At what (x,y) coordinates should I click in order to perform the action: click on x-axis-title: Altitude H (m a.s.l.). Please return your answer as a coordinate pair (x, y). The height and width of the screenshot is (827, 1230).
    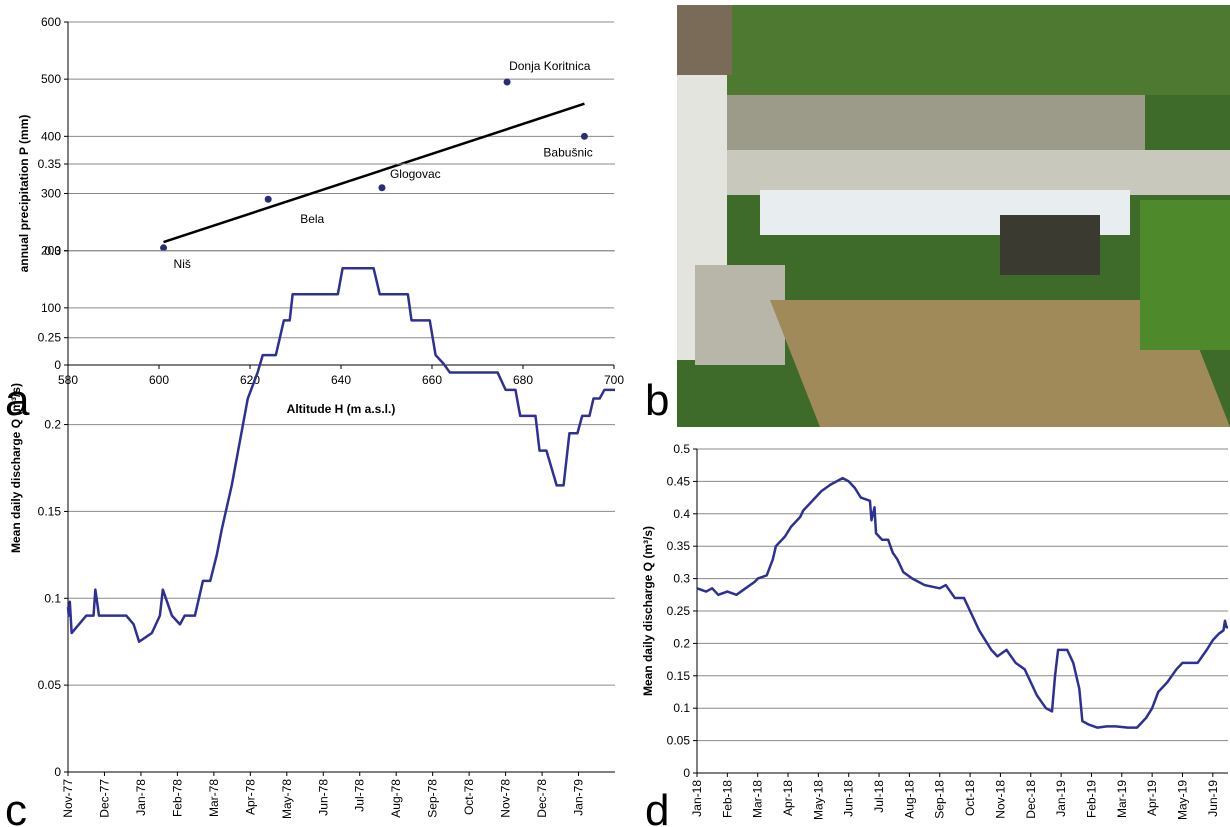
    Looking at the image, I should click on (341, 409).